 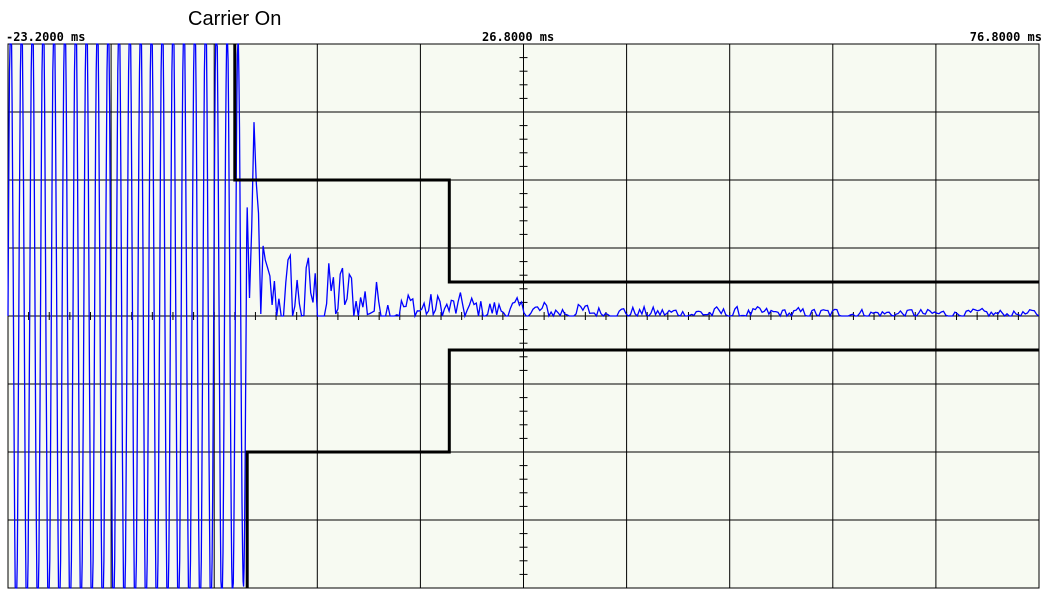 I want to click on x-tick-label-end: 76.8000 ms, so click(x=1005, y=37).